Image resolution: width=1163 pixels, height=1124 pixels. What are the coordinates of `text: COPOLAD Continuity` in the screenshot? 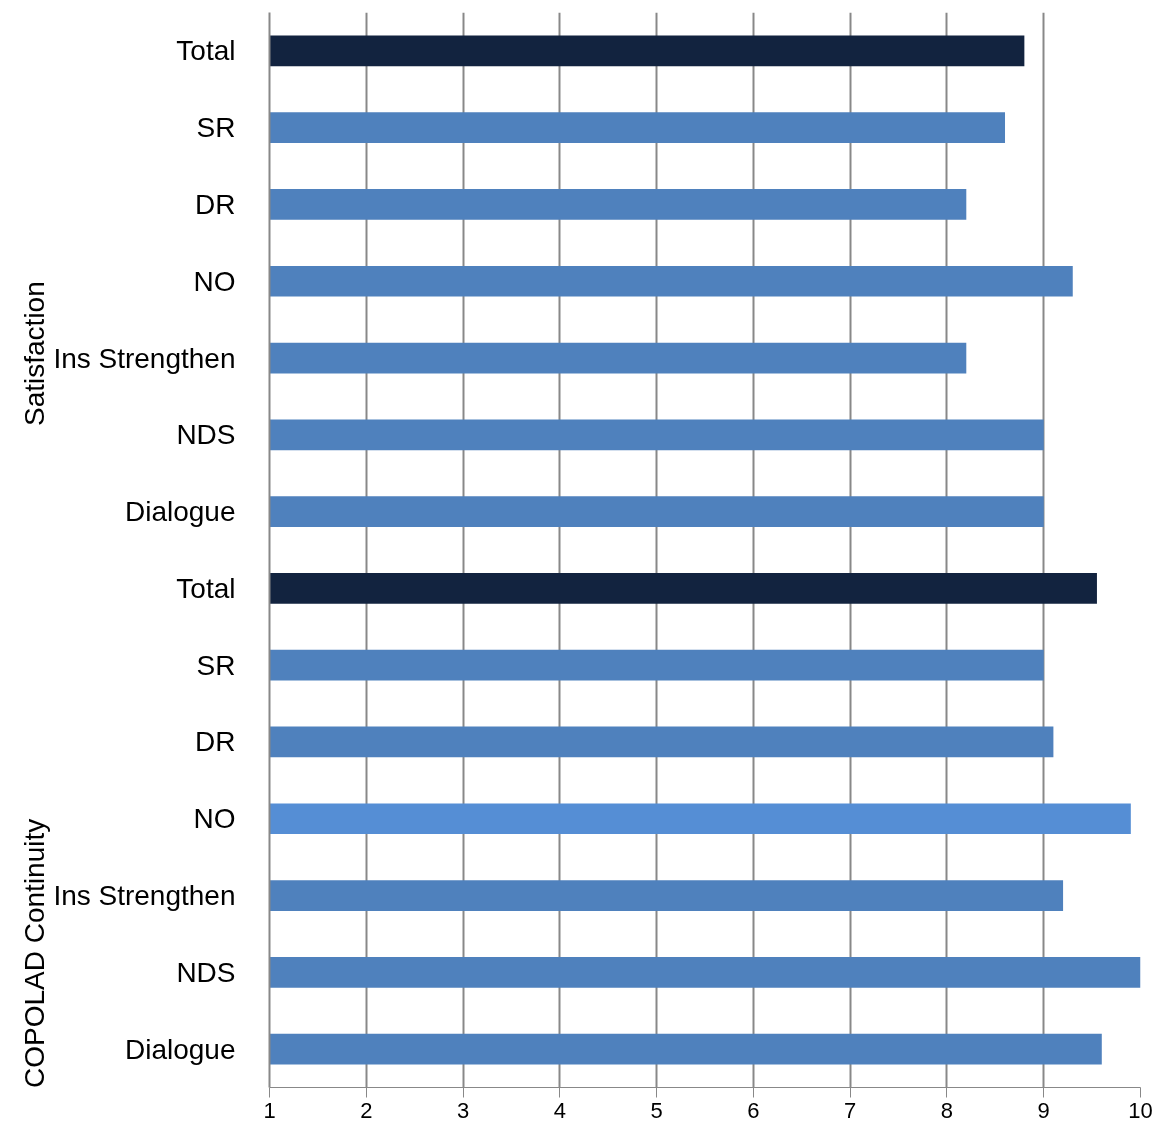 It's located at (34, 953).